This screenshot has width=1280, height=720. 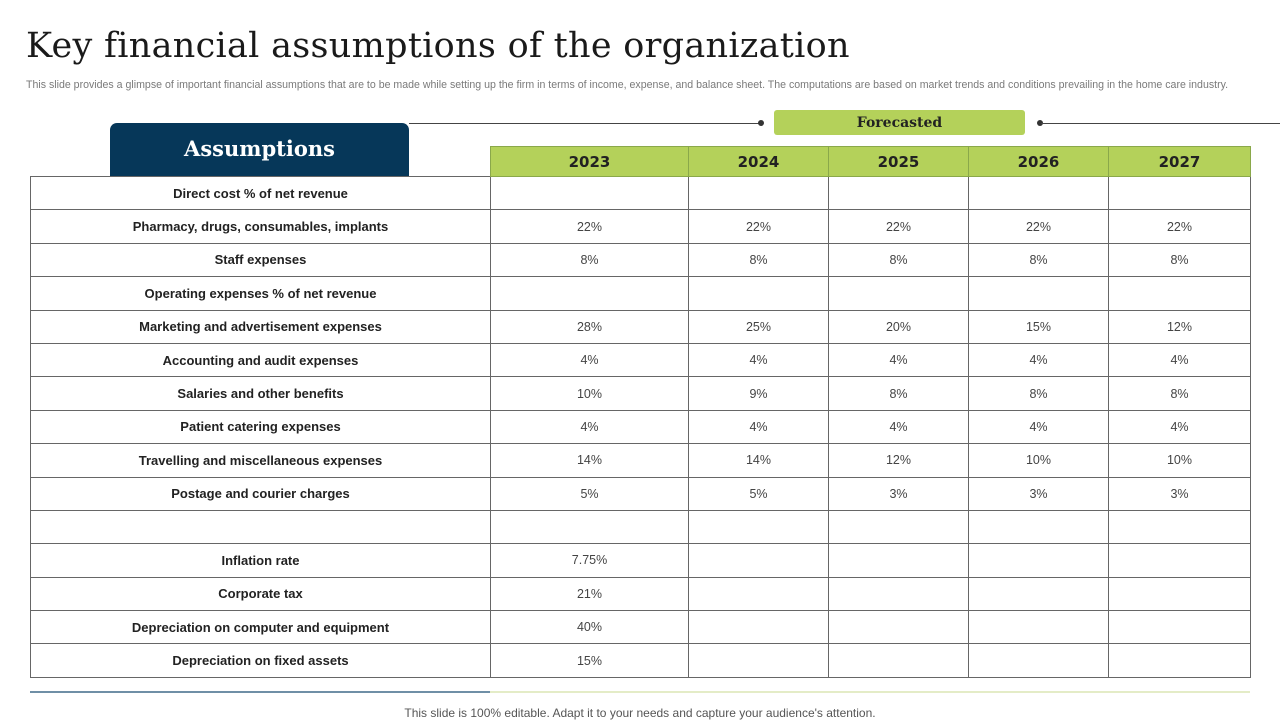 What do you see at coordinates (640, 260) in the screenshot?
I see `table-row: Staff expenses 8% 8% 8% 8% 8%` at bounding box center [640, 260].